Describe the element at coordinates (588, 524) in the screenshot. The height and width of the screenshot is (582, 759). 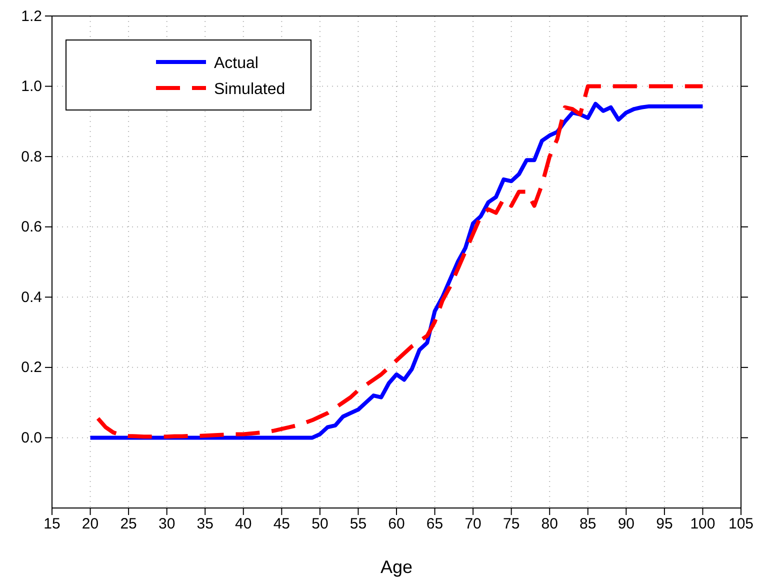
I see `x-tick-label: 85` at that location.